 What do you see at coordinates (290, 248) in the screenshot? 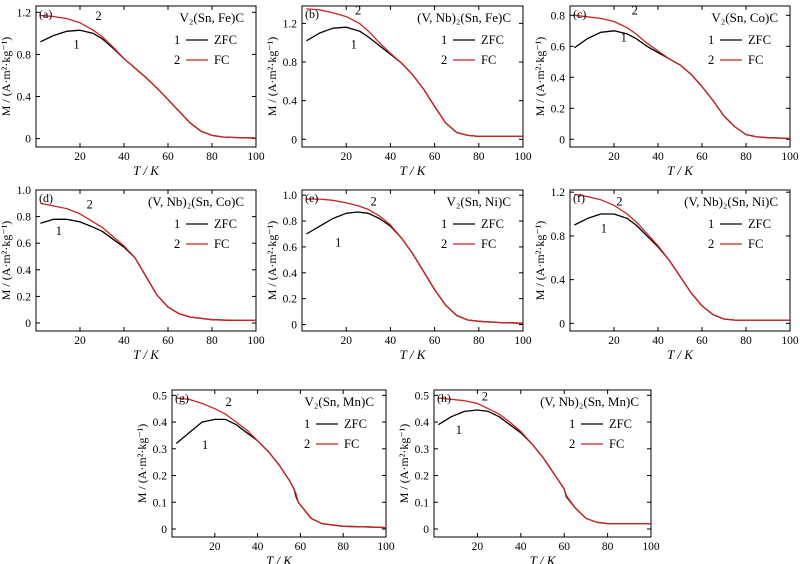
I see `y-tick-label: 0.6` at bounding box center [290, 248].